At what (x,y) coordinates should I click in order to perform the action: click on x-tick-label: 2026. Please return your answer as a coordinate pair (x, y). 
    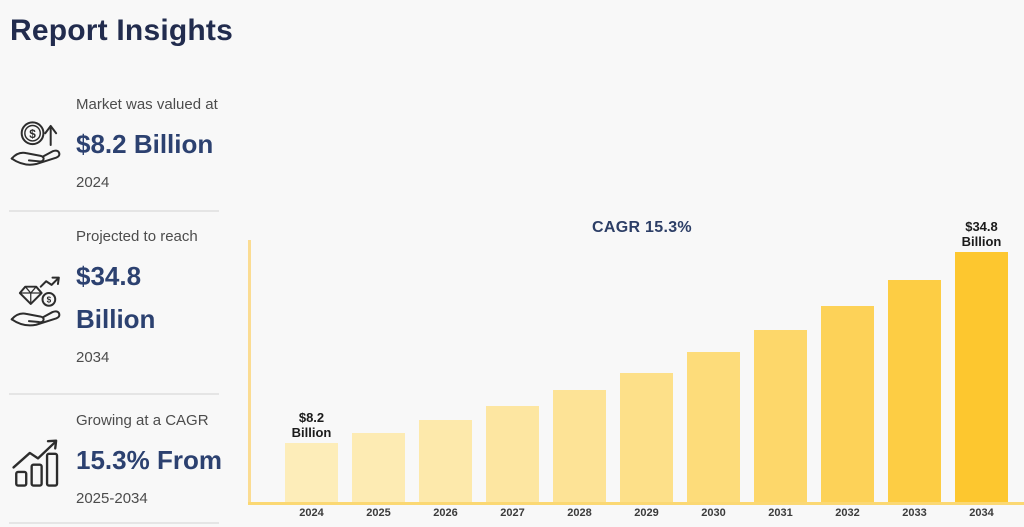
    Looking at the image, I should click on (445, 513).